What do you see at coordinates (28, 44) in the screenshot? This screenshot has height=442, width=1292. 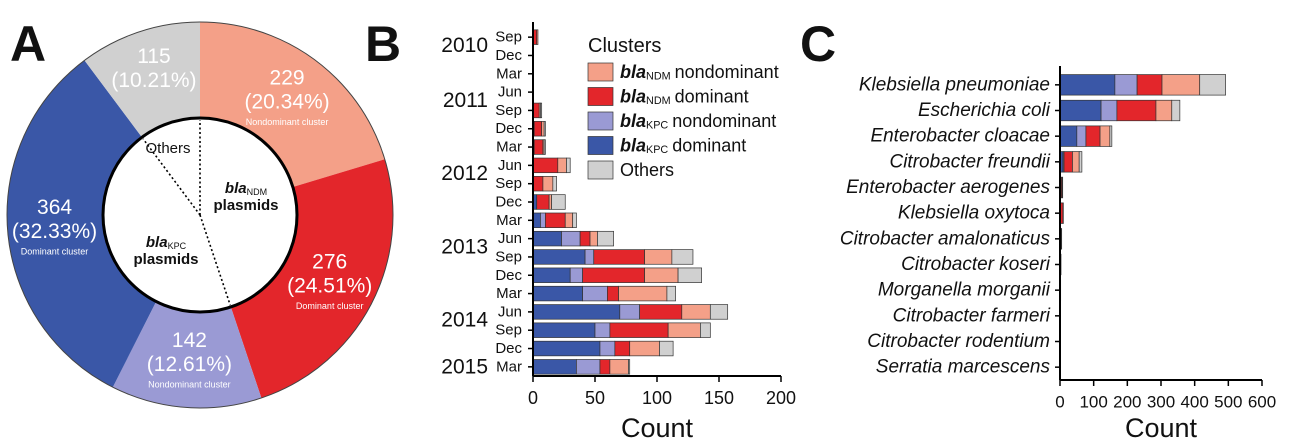 I see `panel-letter: A` at bounding box center [28, 44].